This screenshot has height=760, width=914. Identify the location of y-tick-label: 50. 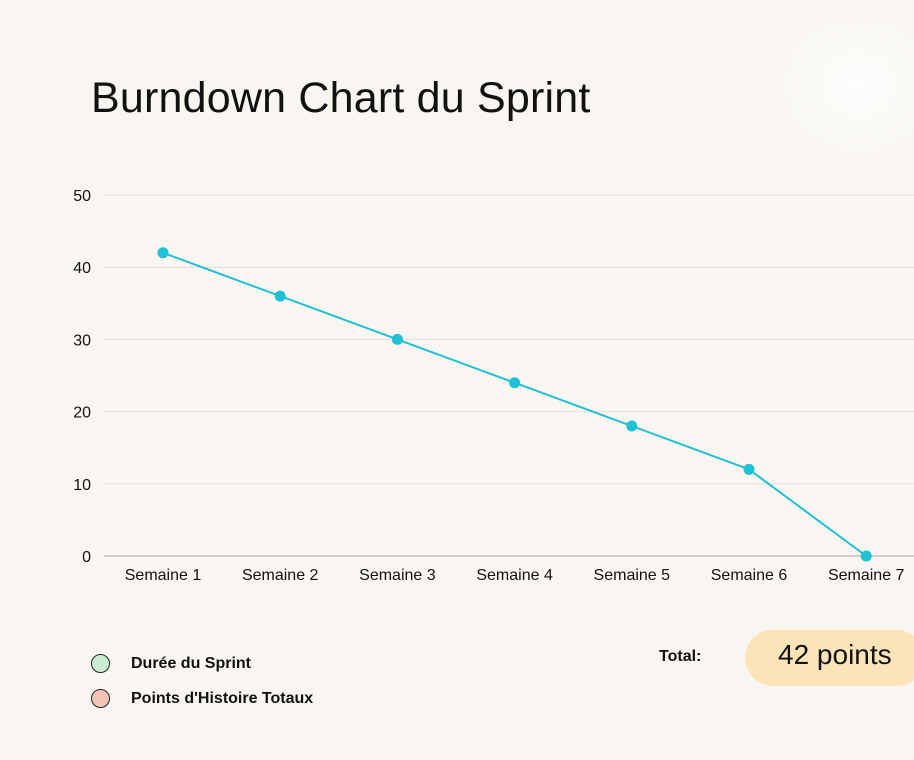
(82, 196).